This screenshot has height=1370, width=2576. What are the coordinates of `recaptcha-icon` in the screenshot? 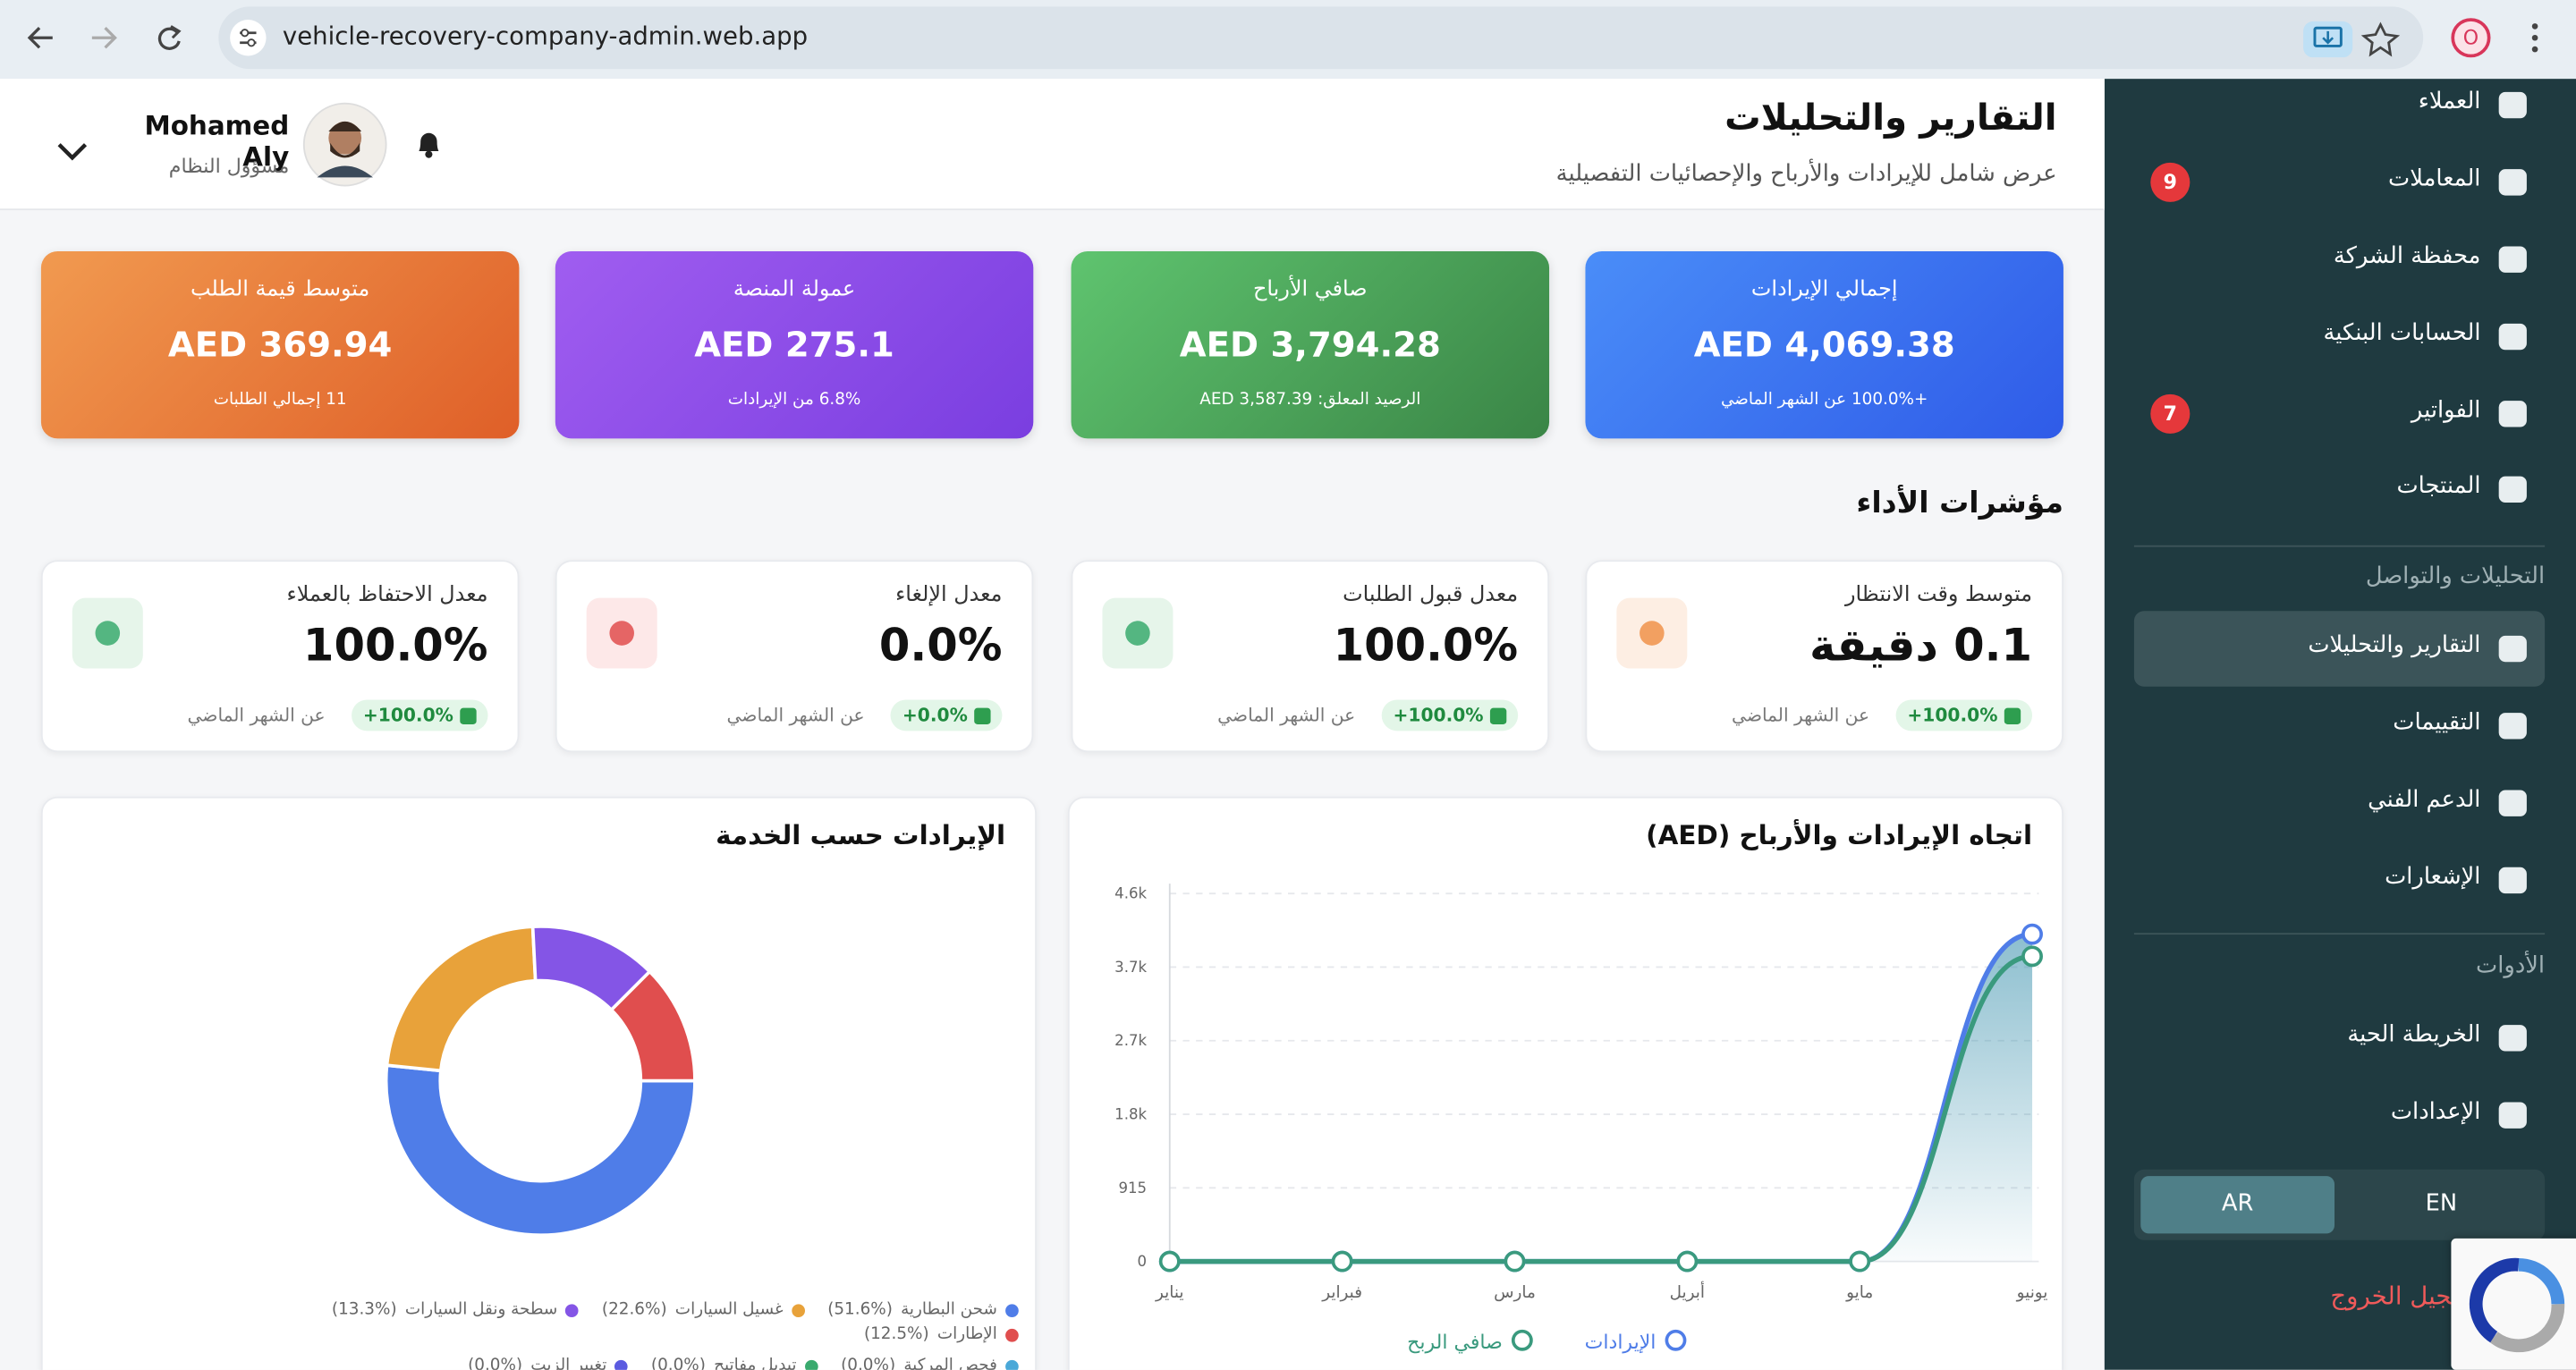 It's located at (2517, 1305).